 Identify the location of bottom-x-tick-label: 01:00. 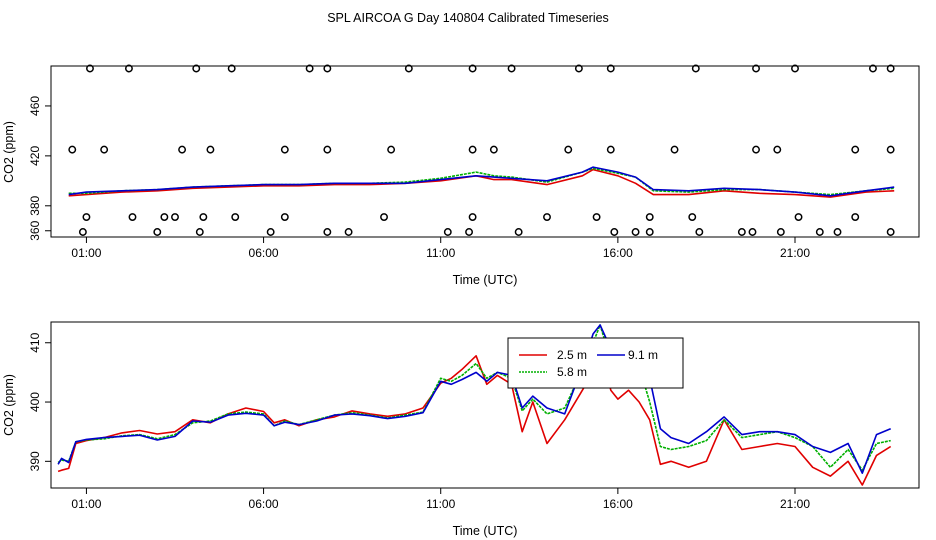
(86, 504).